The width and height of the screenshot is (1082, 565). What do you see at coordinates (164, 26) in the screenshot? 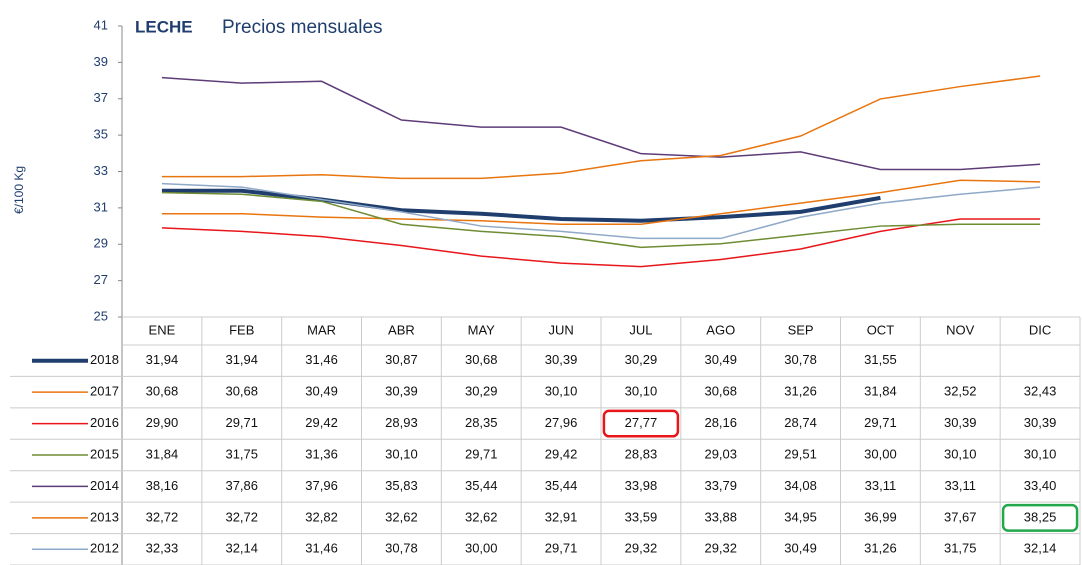
I see `chart-title: LECHE` at bounding box center [164, 26].